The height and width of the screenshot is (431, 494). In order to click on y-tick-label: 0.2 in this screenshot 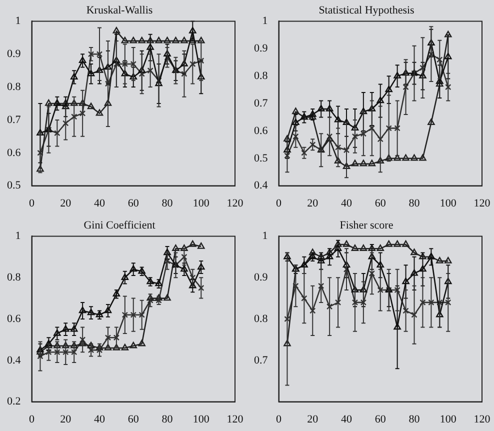, I will do `click(14, 402)`.